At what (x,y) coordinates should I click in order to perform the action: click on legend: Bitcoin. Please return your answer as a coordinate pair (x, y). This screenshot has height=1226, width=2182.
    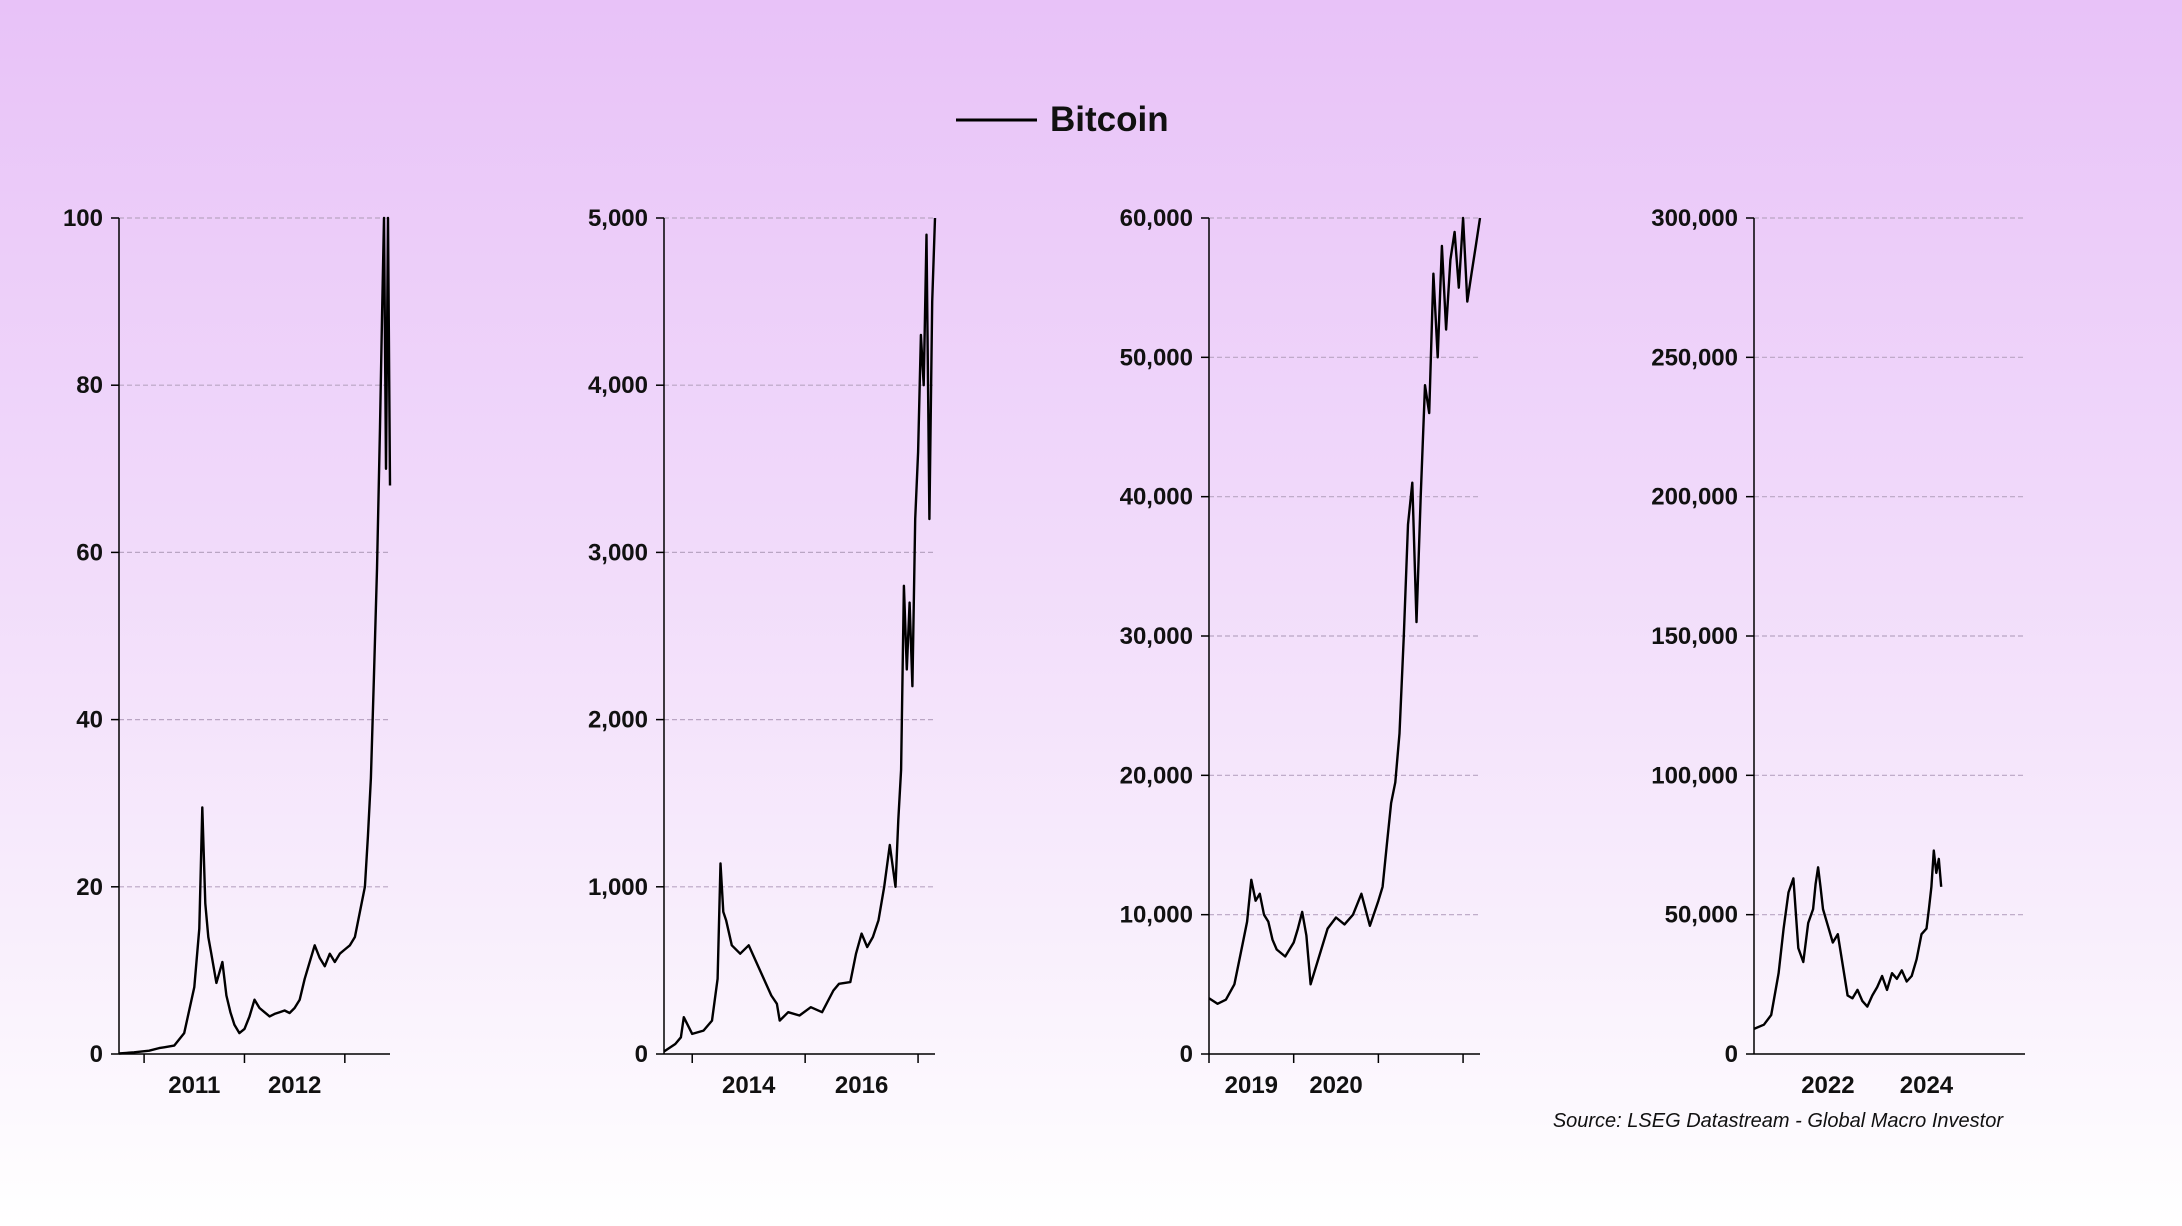
    Looking at the image, I should click on (1062, 119).